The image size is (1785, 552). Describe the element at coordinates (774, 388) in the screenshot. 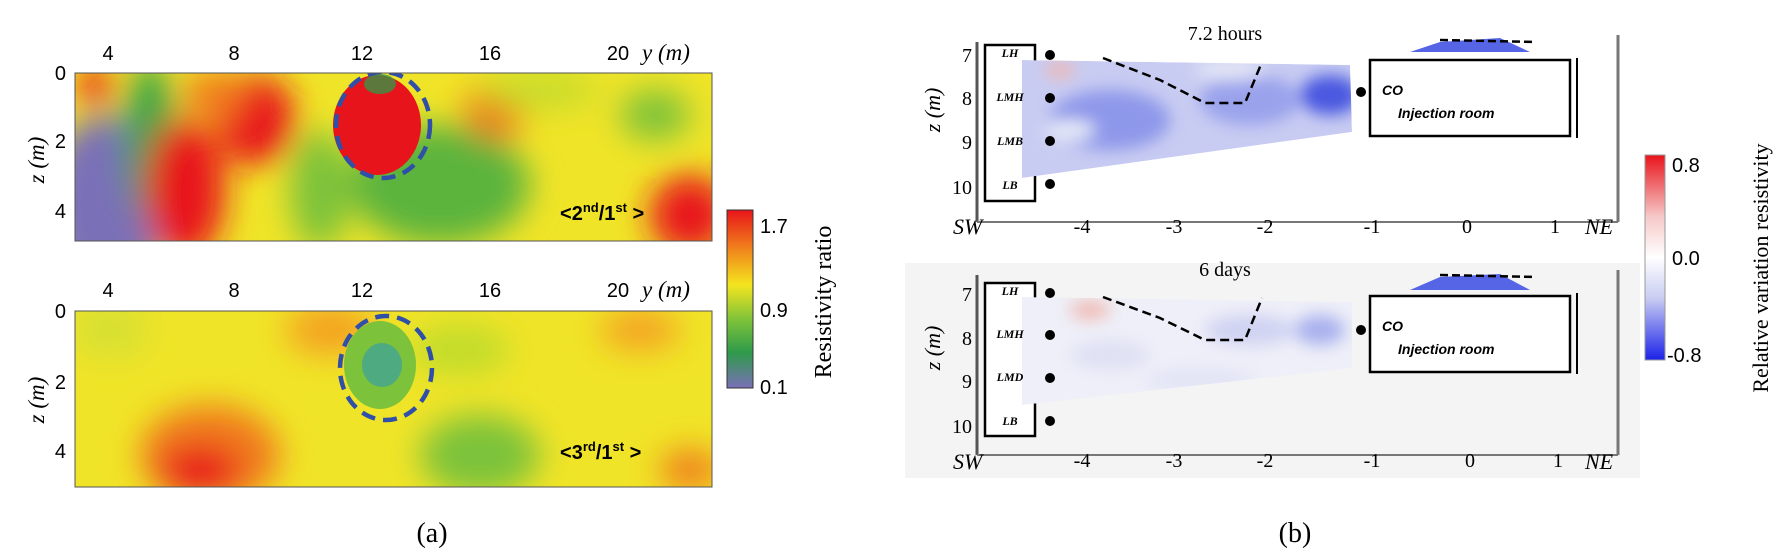

I see `colorbar-tick: 0.1` at that location.